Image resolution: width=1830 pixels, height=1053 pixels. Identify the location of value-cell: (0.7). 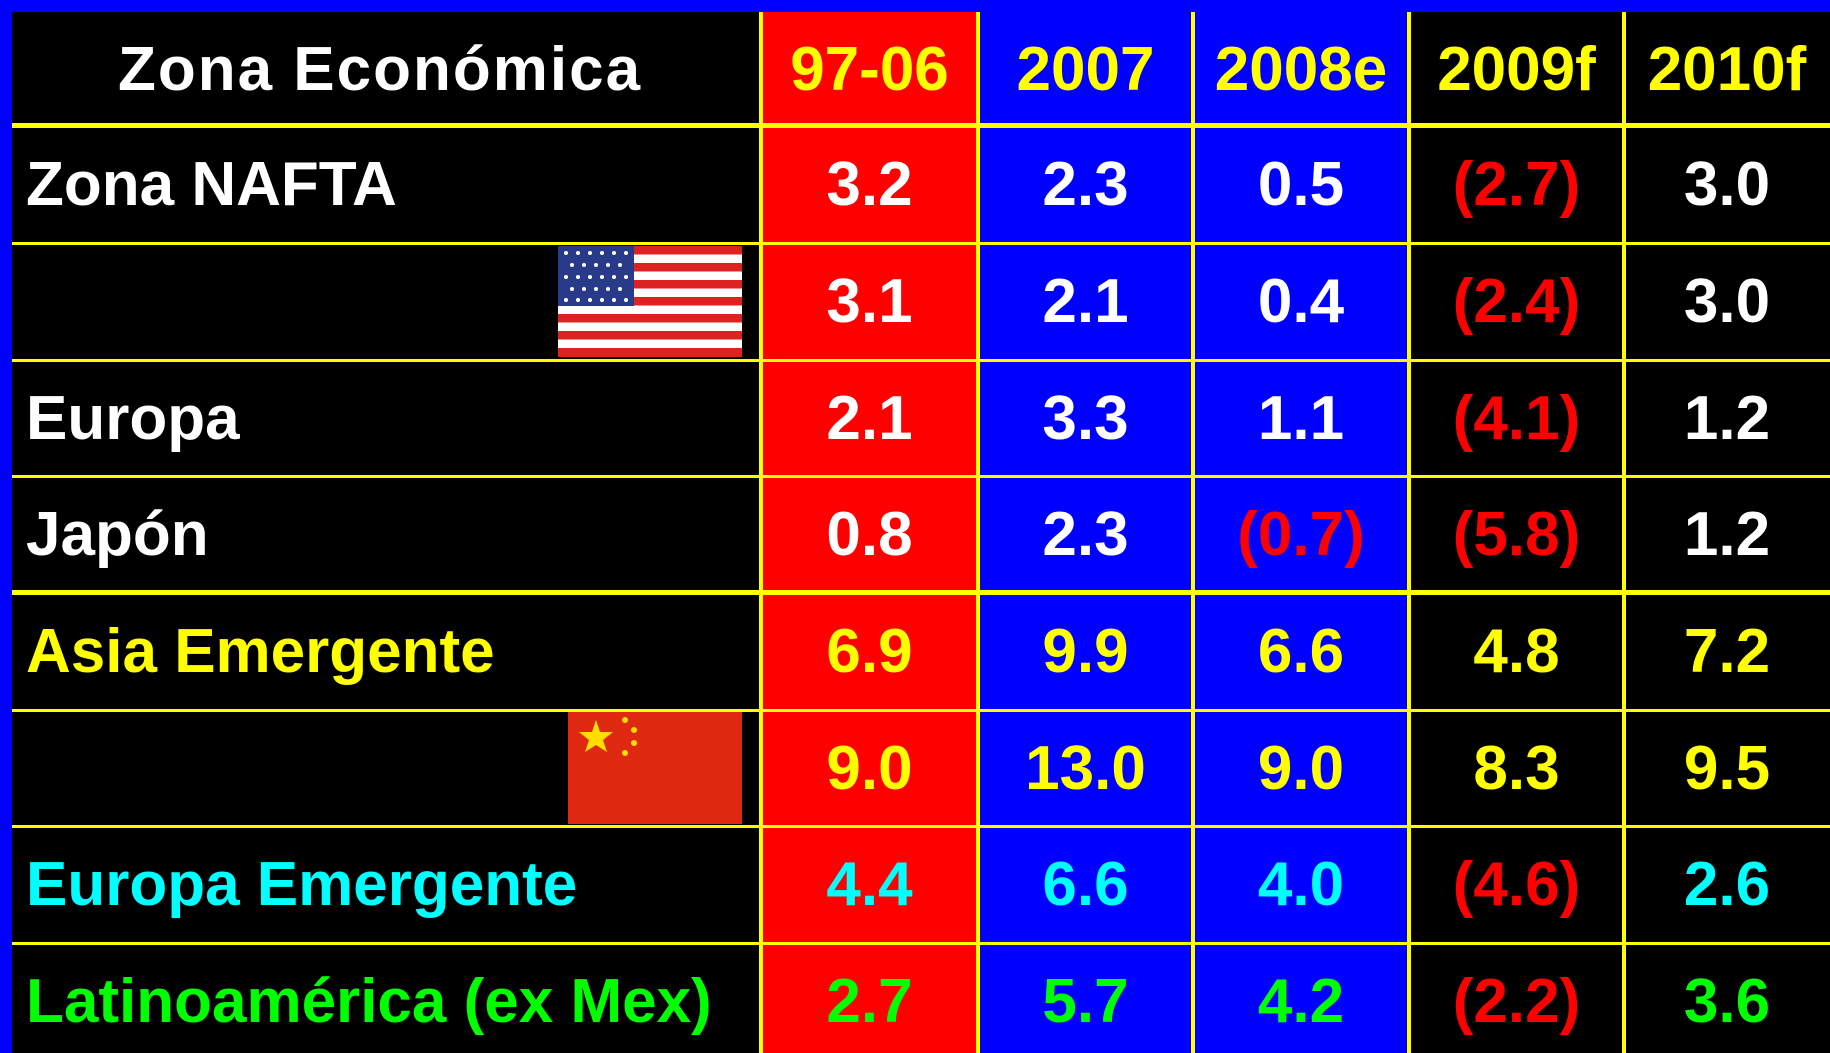
(1301, 534).